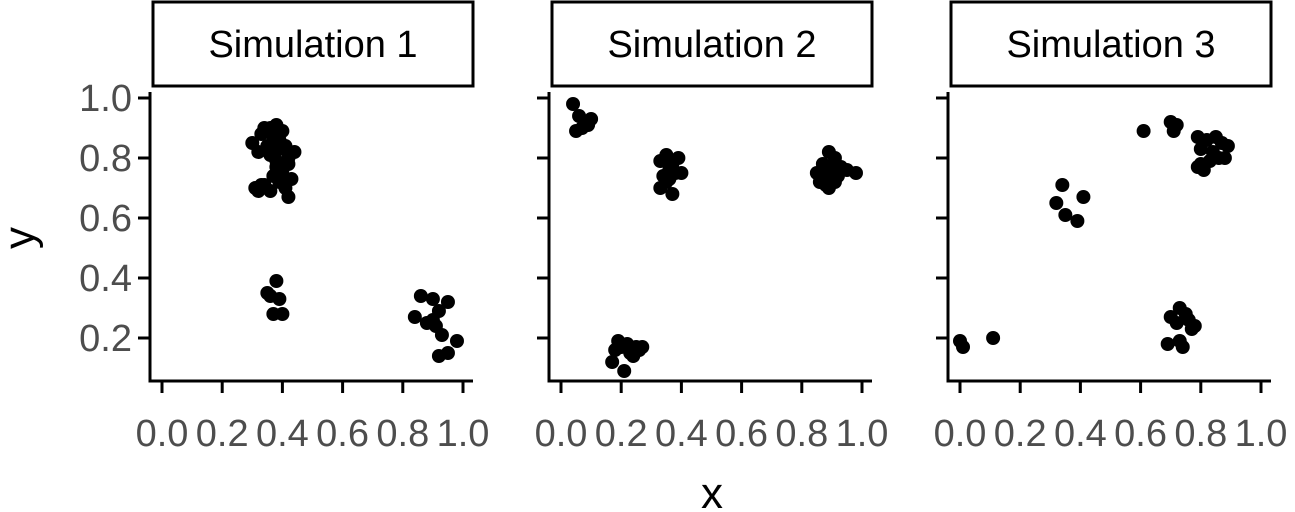 The height and width of the screenshot is (512, 1295). I want to click on y-tick-label: 0.6, so click(105, 219).